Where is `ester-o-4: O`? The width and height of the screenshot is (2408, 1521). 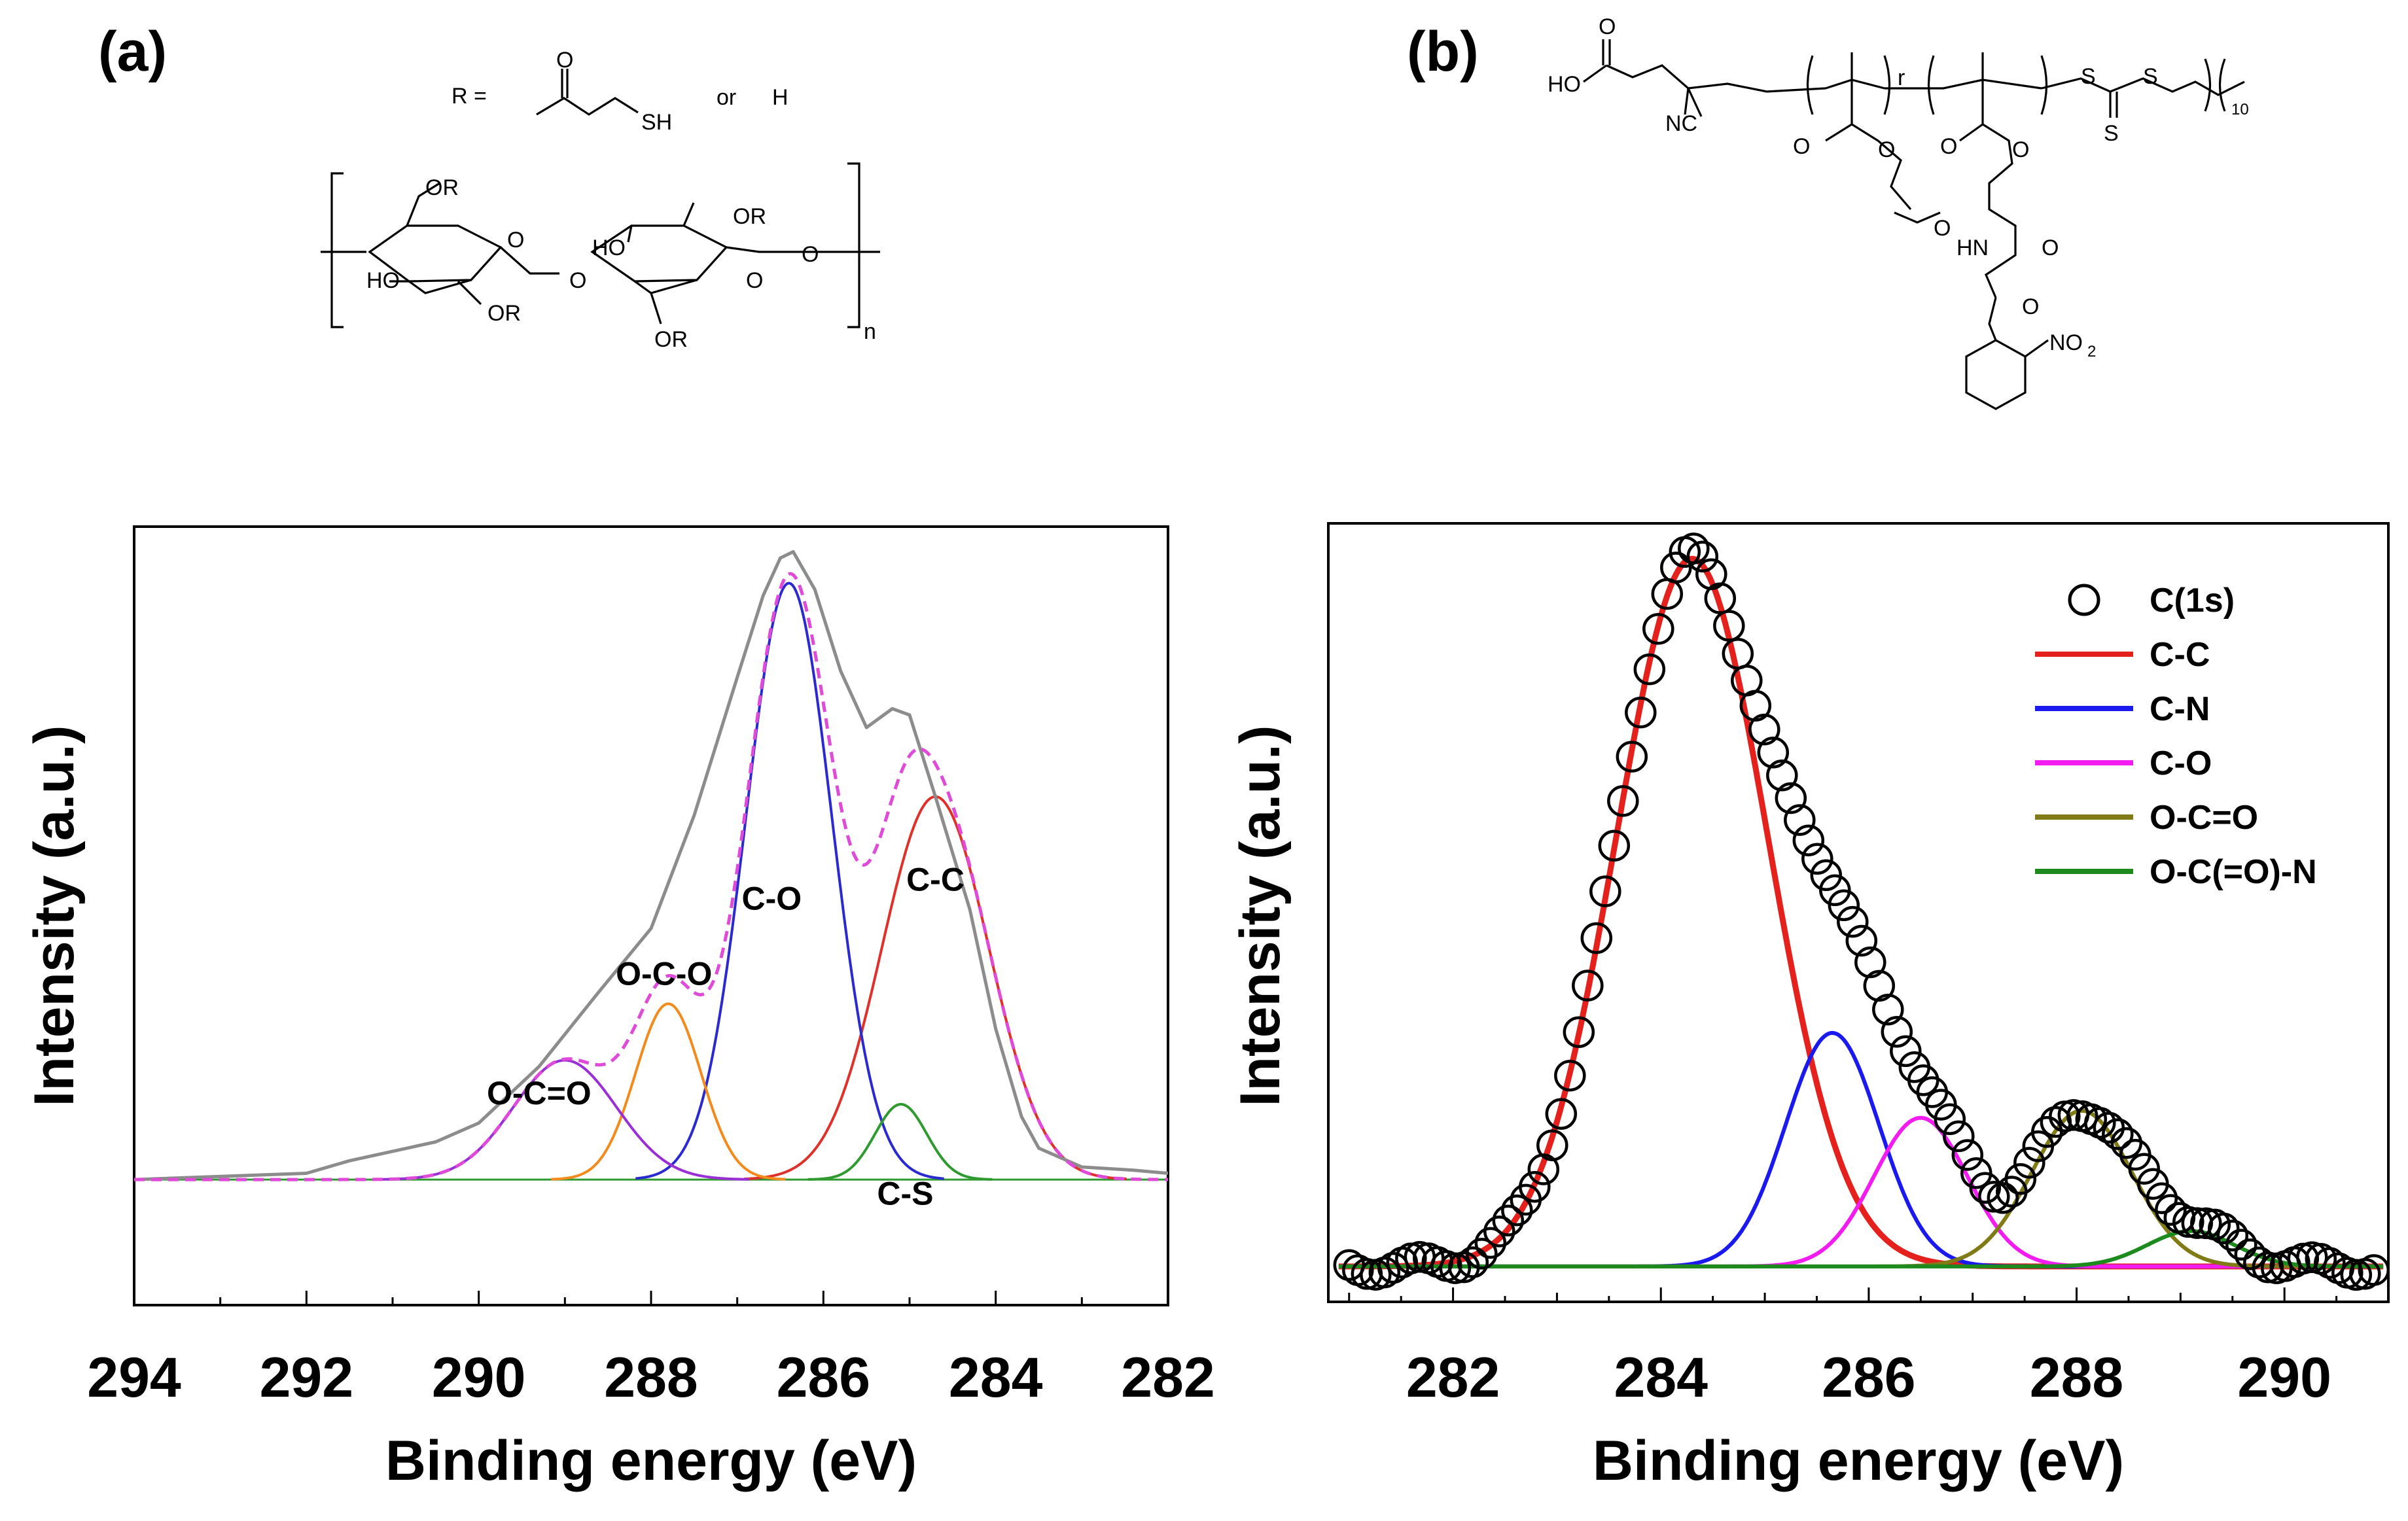
ester-o-4: O is located at coordinates (2020, 149).